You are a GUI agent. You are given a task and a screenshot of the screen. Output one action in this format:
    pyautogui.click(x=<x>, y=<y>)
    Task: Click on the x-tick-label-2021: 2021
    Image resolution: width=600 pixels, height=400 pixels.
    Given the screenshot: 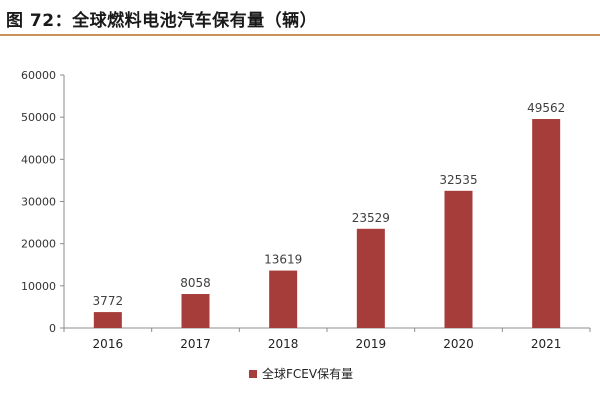 What is the action you would take?
    pyautogui.click(x=546, y=344)
    